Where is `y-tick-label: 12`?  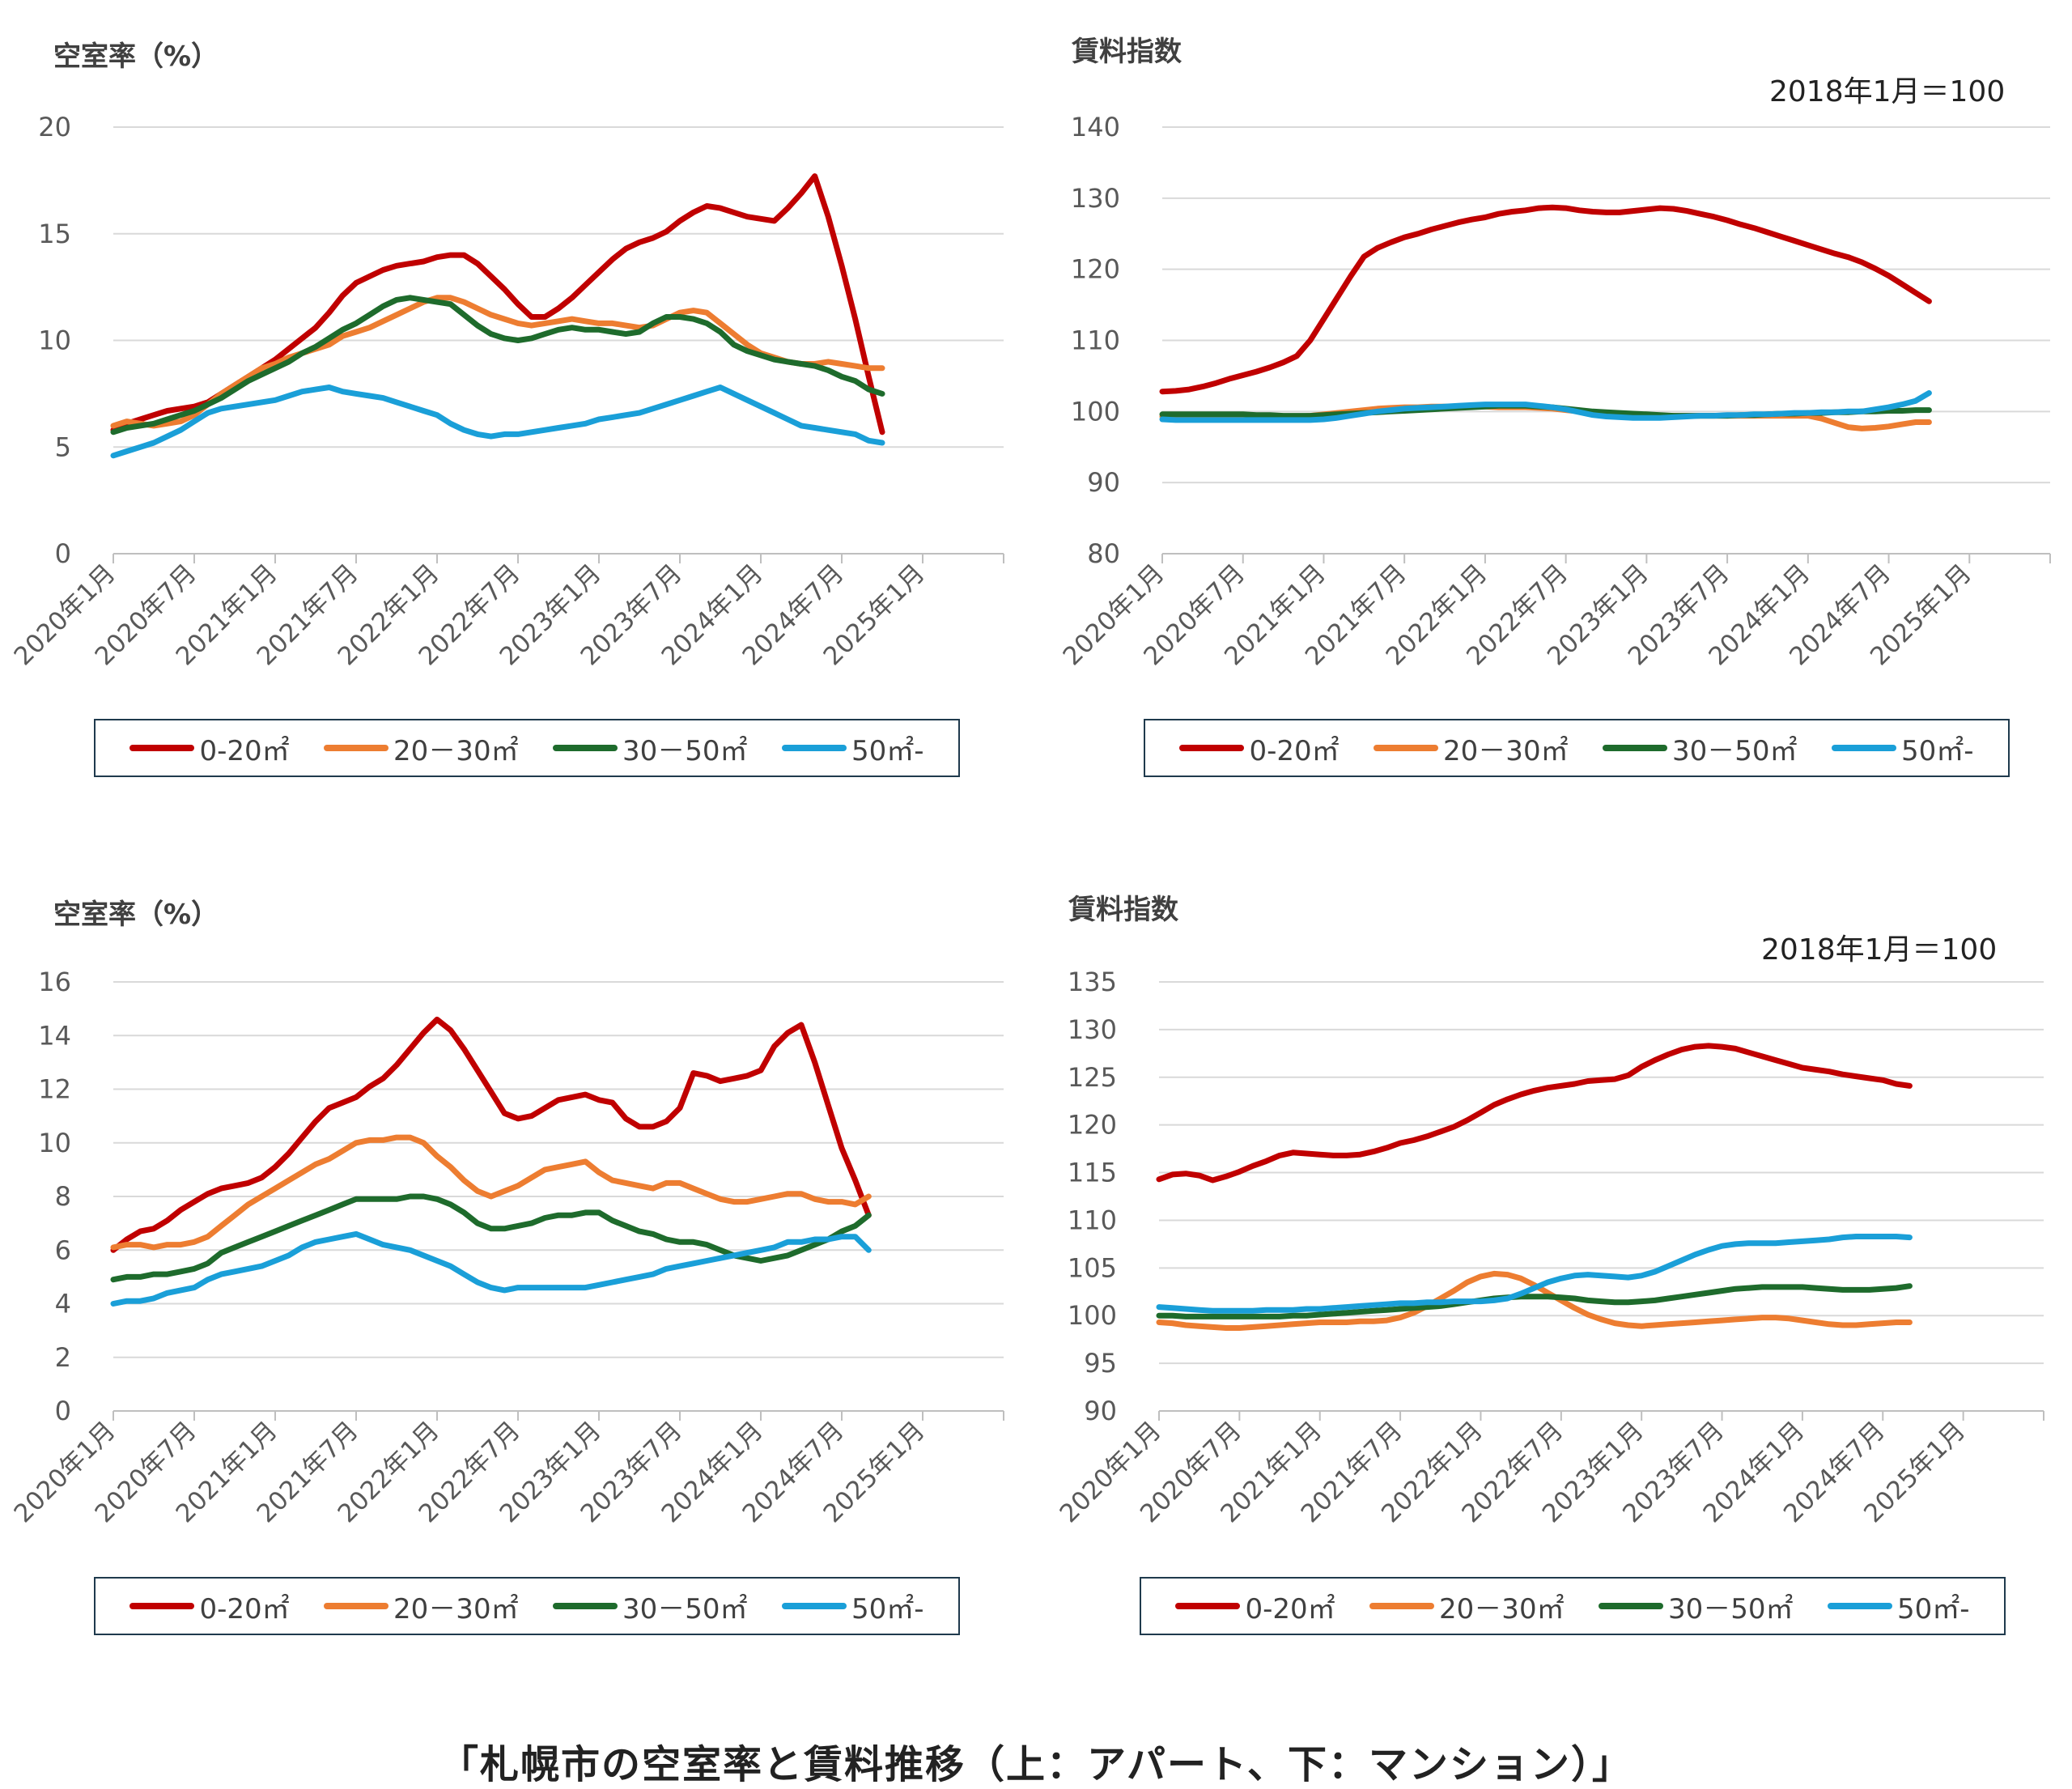
y-tick-label: 12 is located at coordinates (54, 1089).